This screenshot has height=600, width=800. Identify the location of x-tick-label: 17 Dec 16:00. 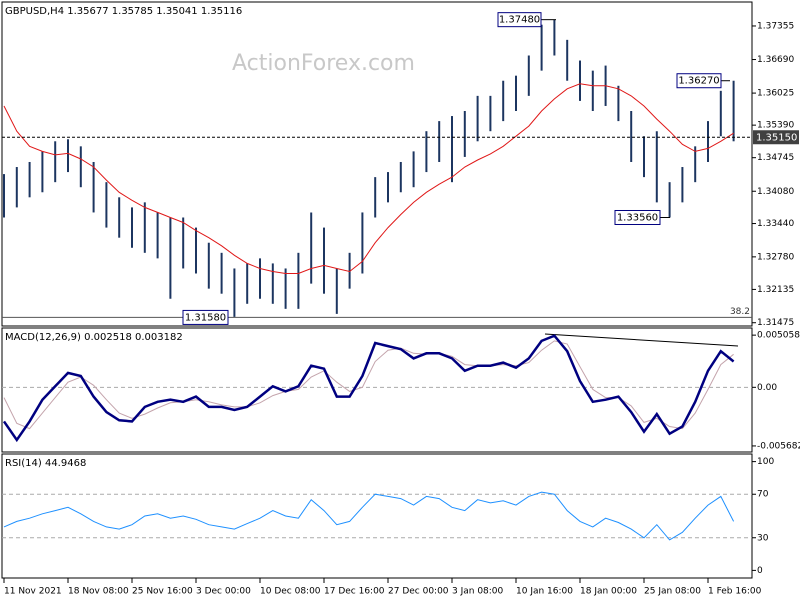
(354, 592).